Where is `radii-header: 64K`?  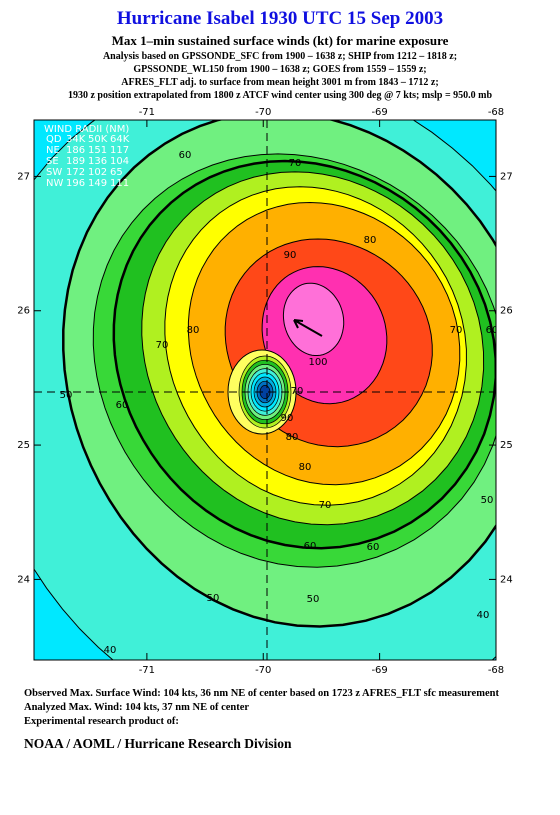 radii-header: 64K is located at coordinates (120, 139).